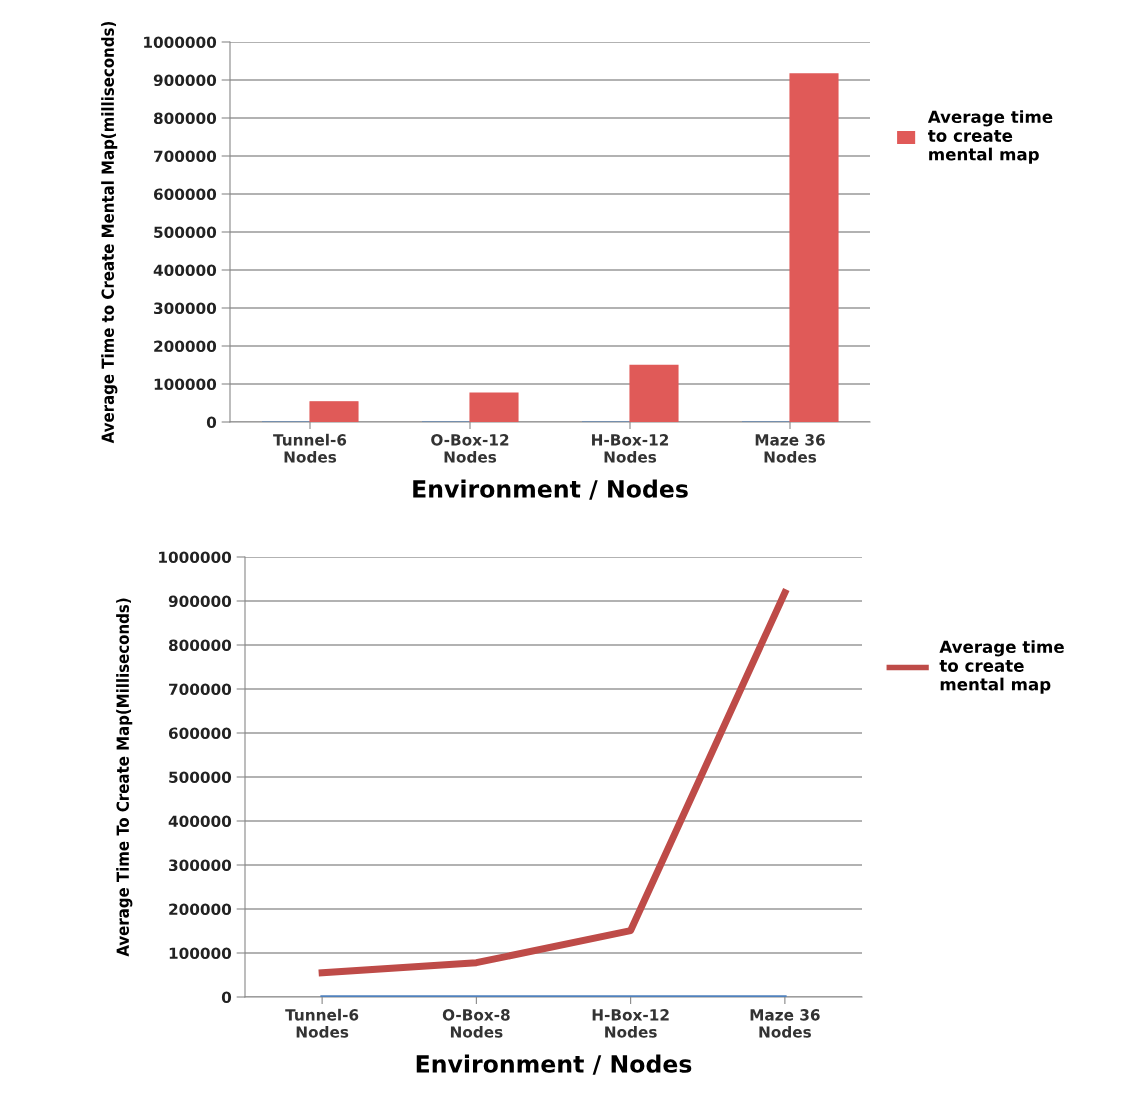  What do you see at coordinates (476, 1023) in the screenshot?
I see `x-tick-label: O-Box-8 Nodes` at bounding box center [476, 1023].